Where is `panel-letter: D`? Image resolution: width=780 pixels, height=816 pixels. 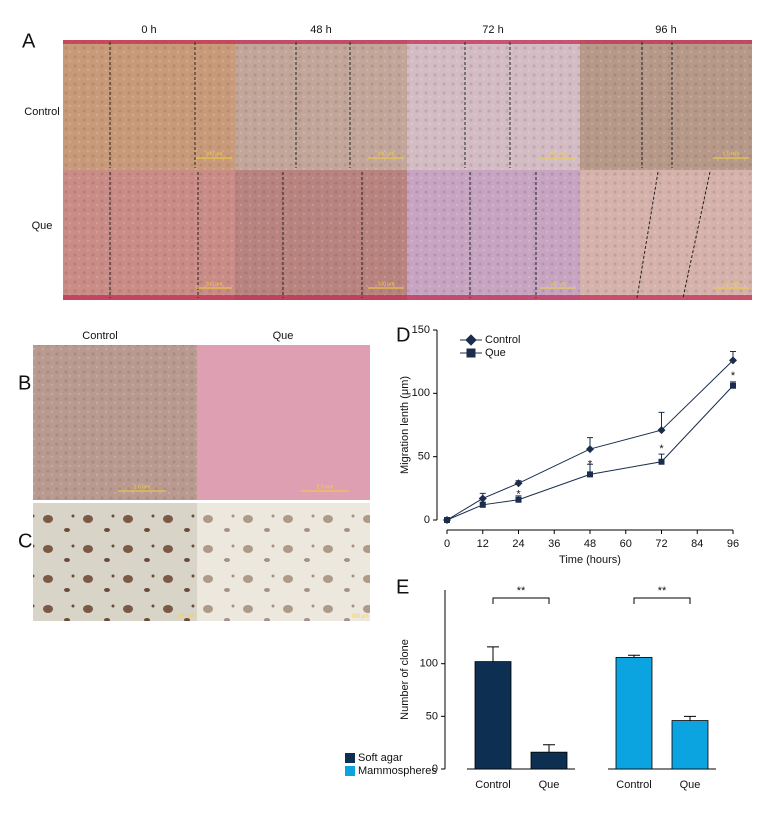
panel-letter: D is located at coordinates (403, 335).